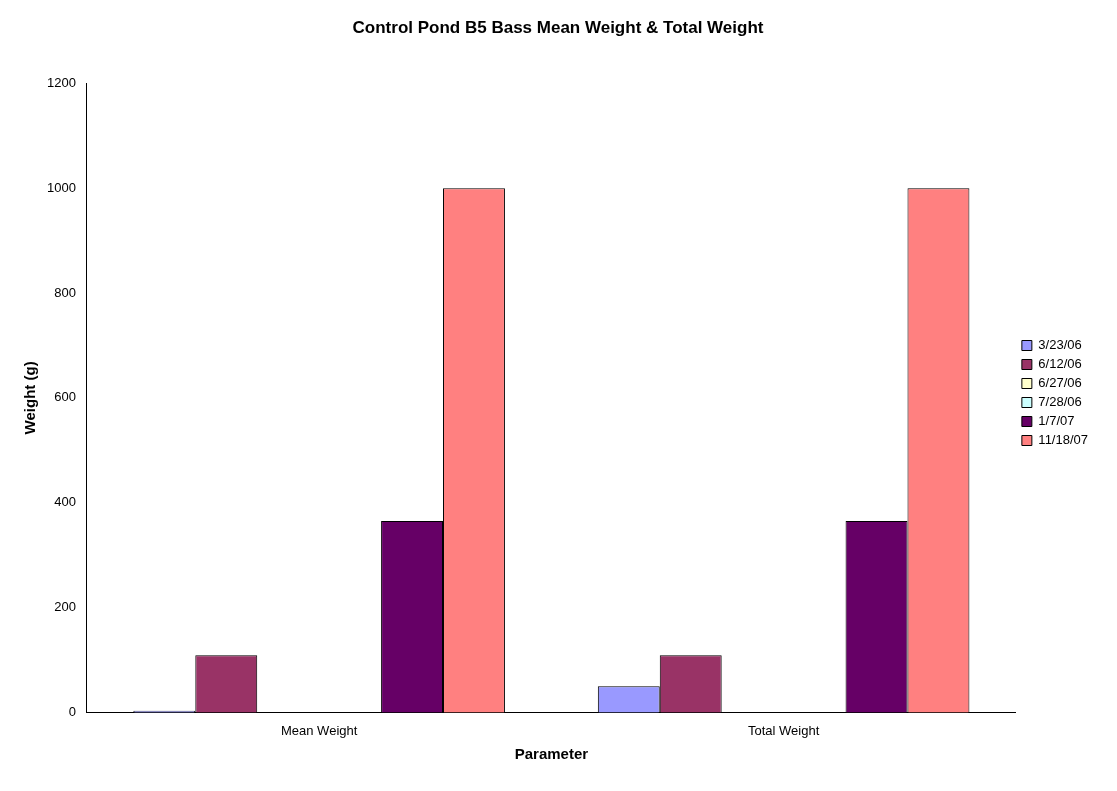 Image resolution: width=1117 pixels, height=791 pixels. What do you see at coordinates (65, 292) in the screenshot?
I see `y-tick-label: 800` at bounding box center [65, 292].